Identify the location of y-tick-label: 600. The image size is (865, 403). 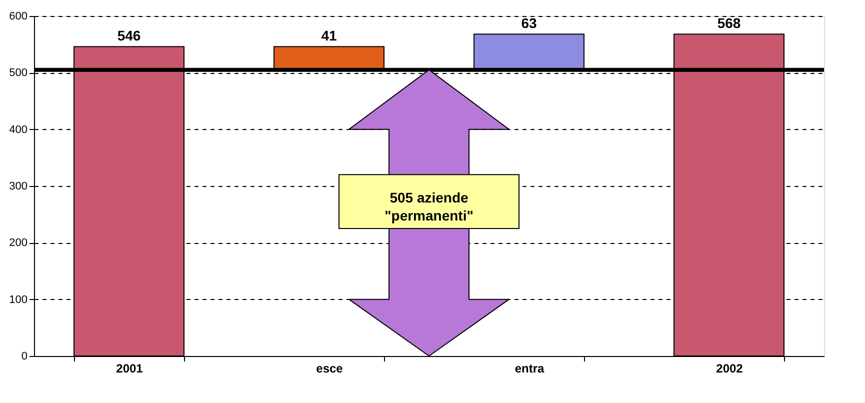
(18, 16).